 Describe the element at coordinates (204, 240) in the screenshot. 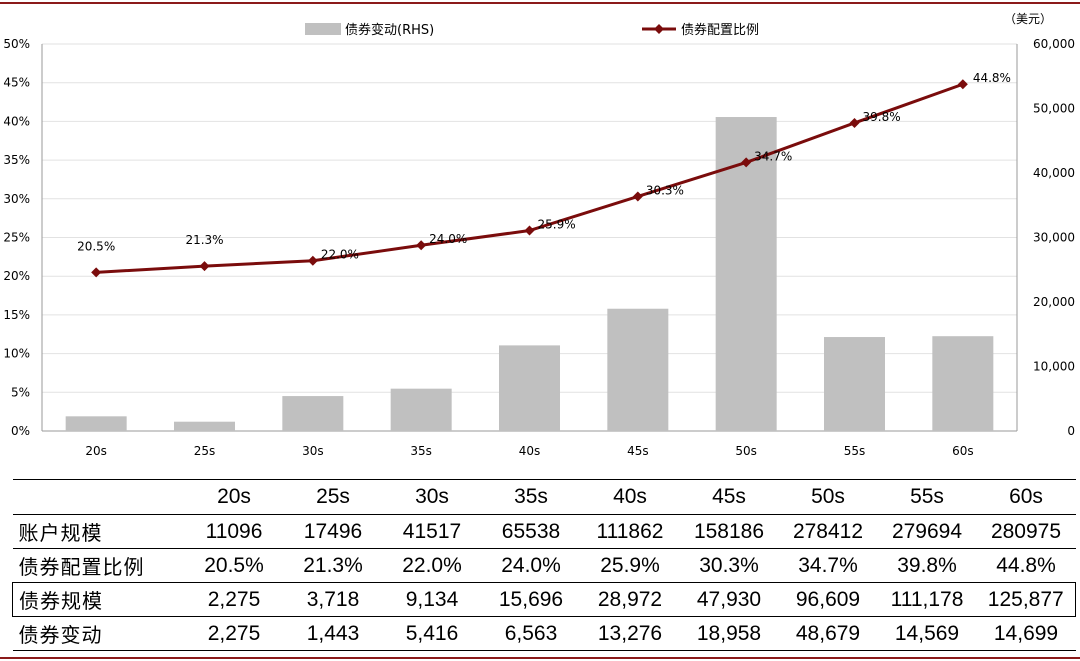

I see `data-label: 21.3%` at that location.